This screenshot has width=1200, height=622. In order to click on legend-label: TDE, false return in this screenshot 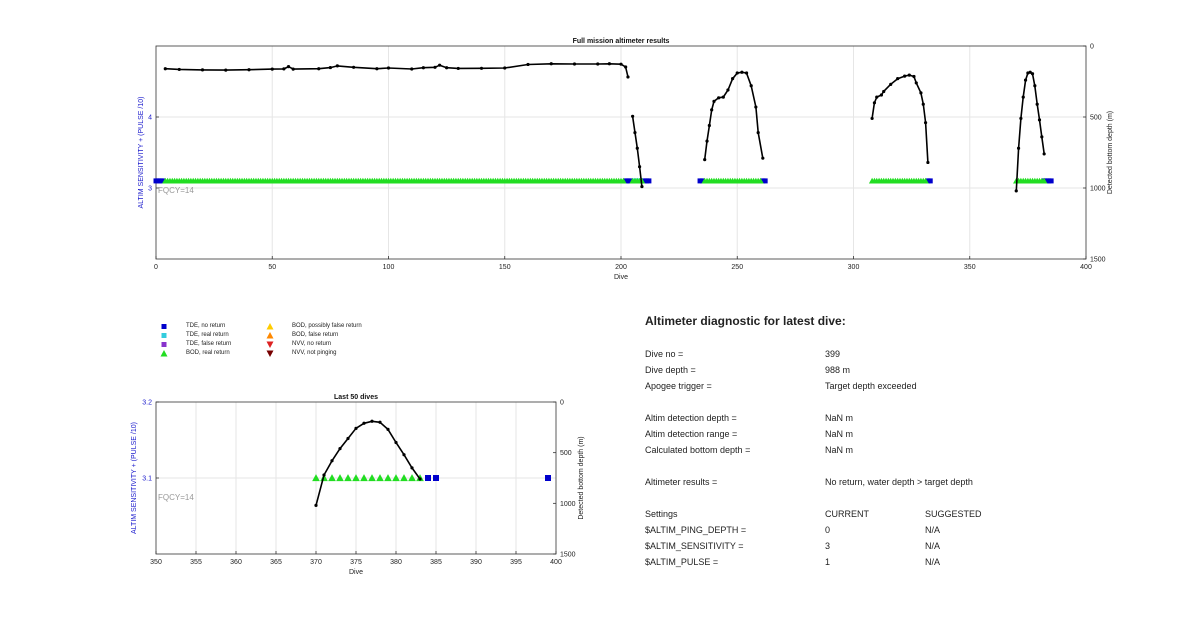, I will do `click(209, 344)`.